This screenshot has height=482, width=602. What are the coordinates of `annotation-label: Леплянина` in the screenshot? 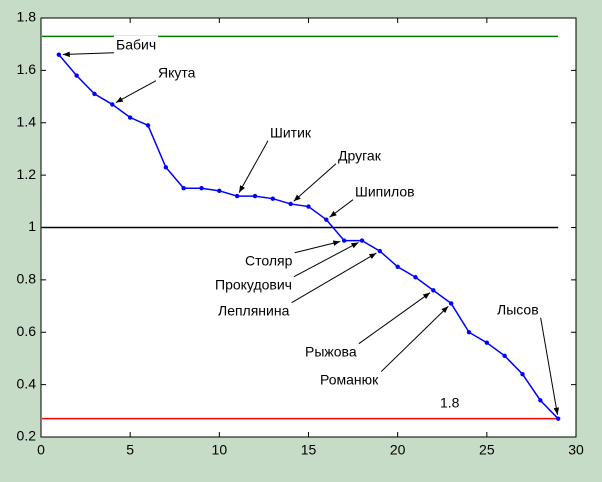 It's located at (254, 311).